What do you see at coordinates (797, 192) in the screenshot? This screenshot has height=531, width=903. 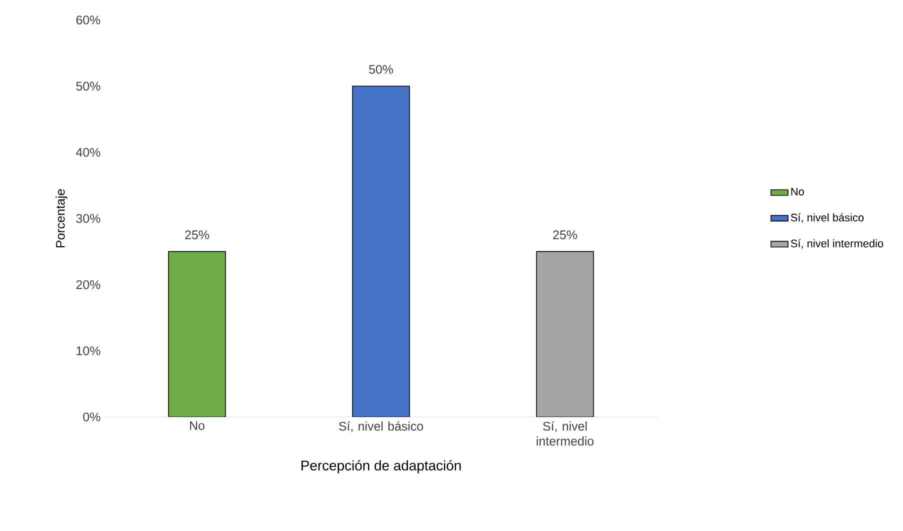 I see `legend-label: No` at bounding box center [797, 192].